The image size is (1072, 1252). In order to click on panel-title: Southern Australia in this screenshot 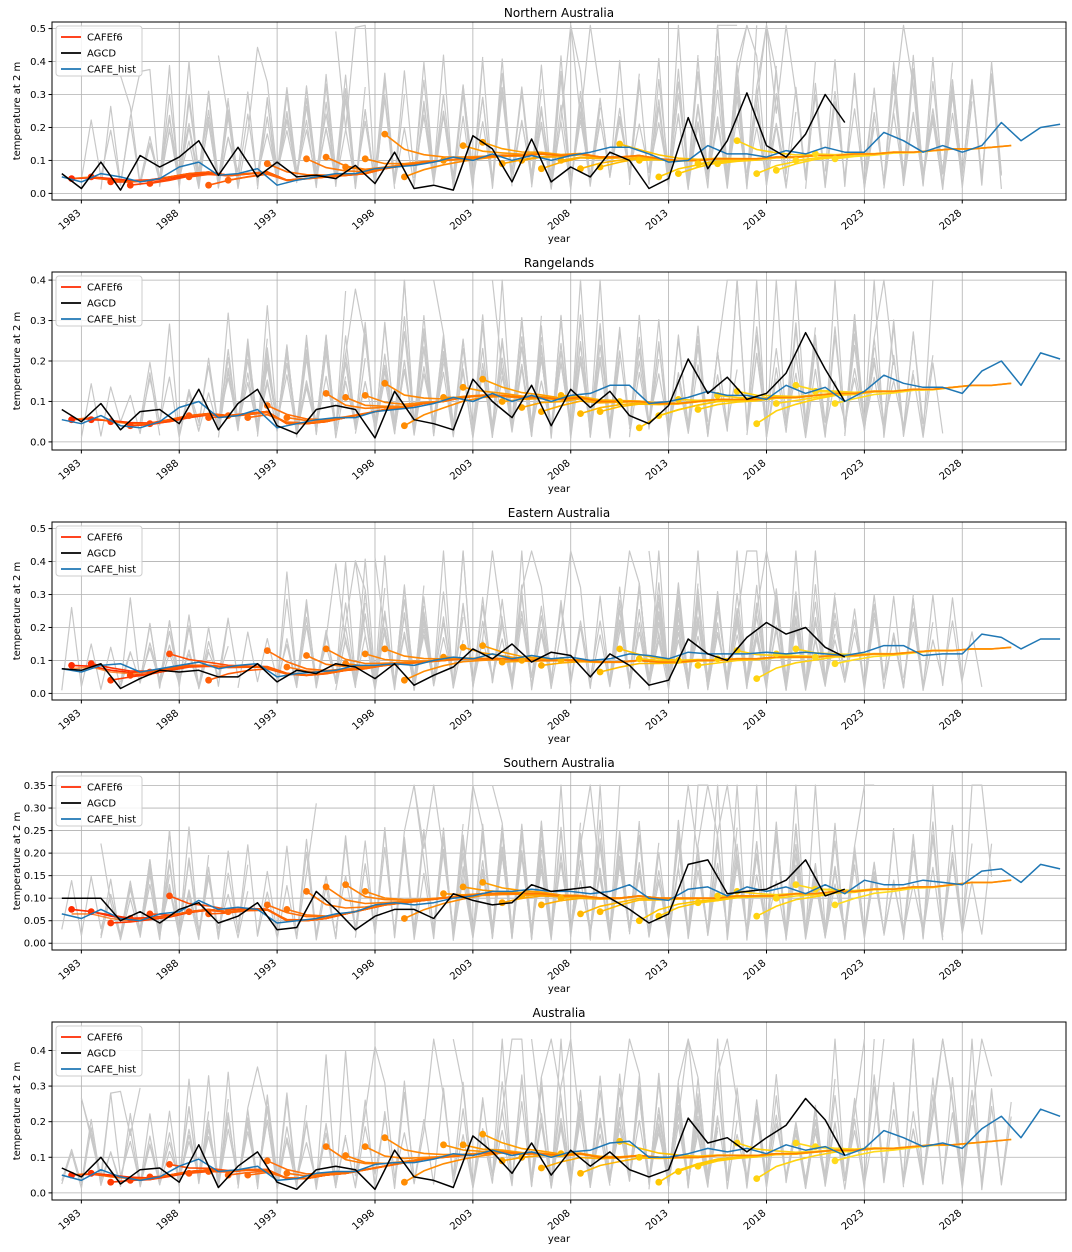, I will do `click(558, 763)`.